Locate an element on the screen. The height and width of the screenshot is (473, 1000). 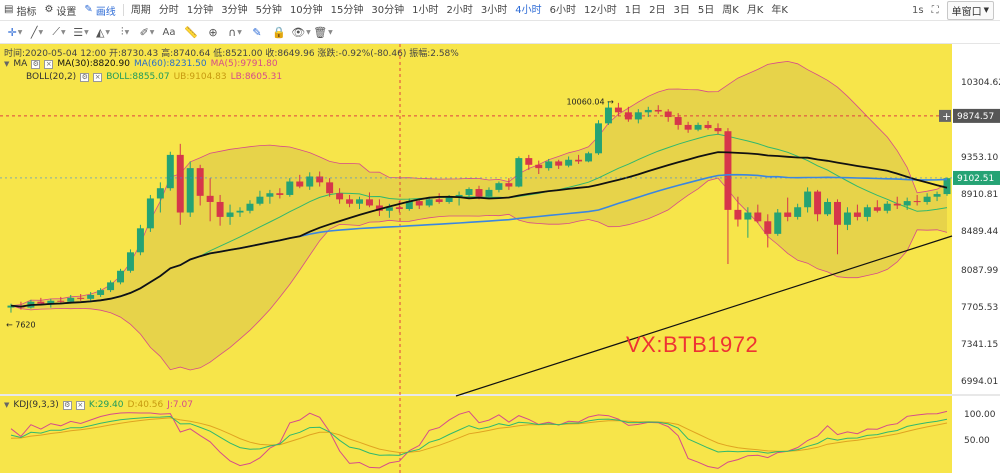
lock-tool: 🔒 is located at coordinates (279, 32).